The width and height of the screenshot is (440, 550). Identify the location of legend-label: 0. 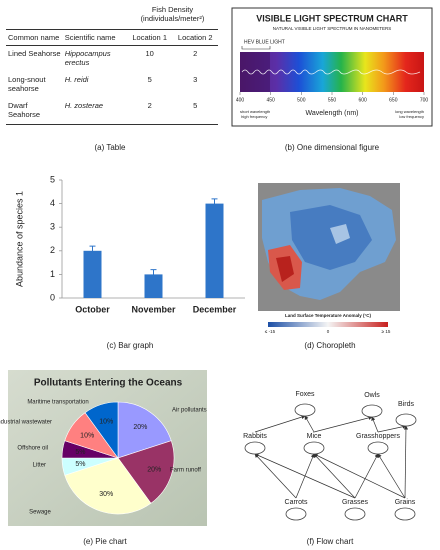
(328, 331).